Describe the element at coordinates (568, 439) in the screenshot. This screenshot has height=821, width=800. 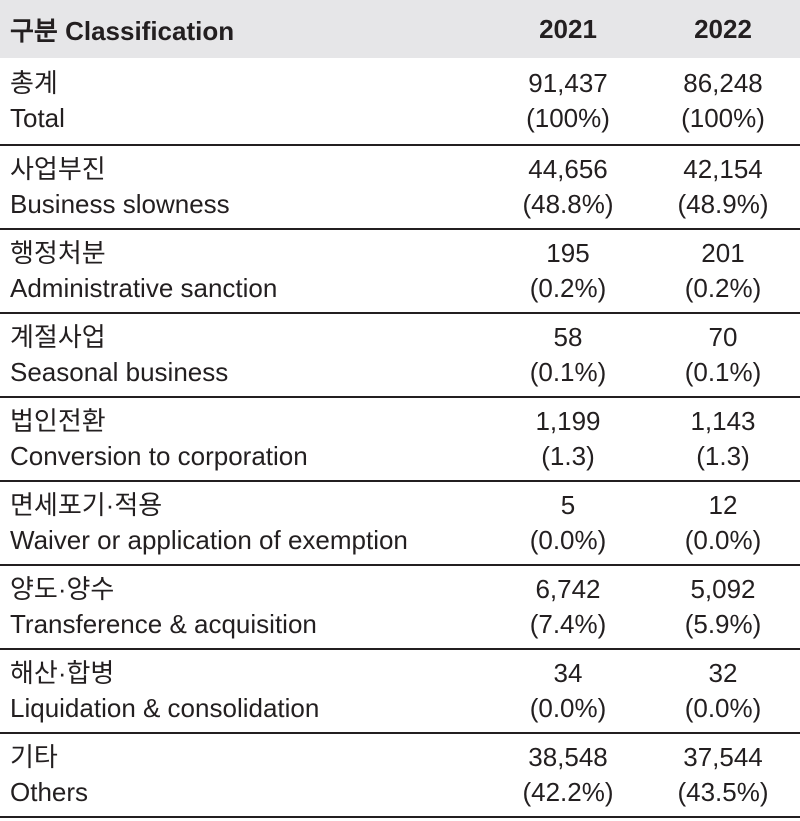
I see `value-2021: 1,199 (1.3)` at that location.